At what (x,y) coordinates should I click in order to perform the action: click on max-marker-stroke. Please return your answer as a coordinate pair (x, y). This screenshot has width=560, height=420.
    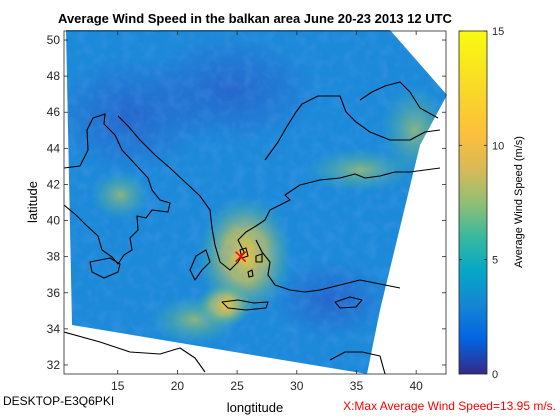
    Looking at the image, I should click on (241, 257).